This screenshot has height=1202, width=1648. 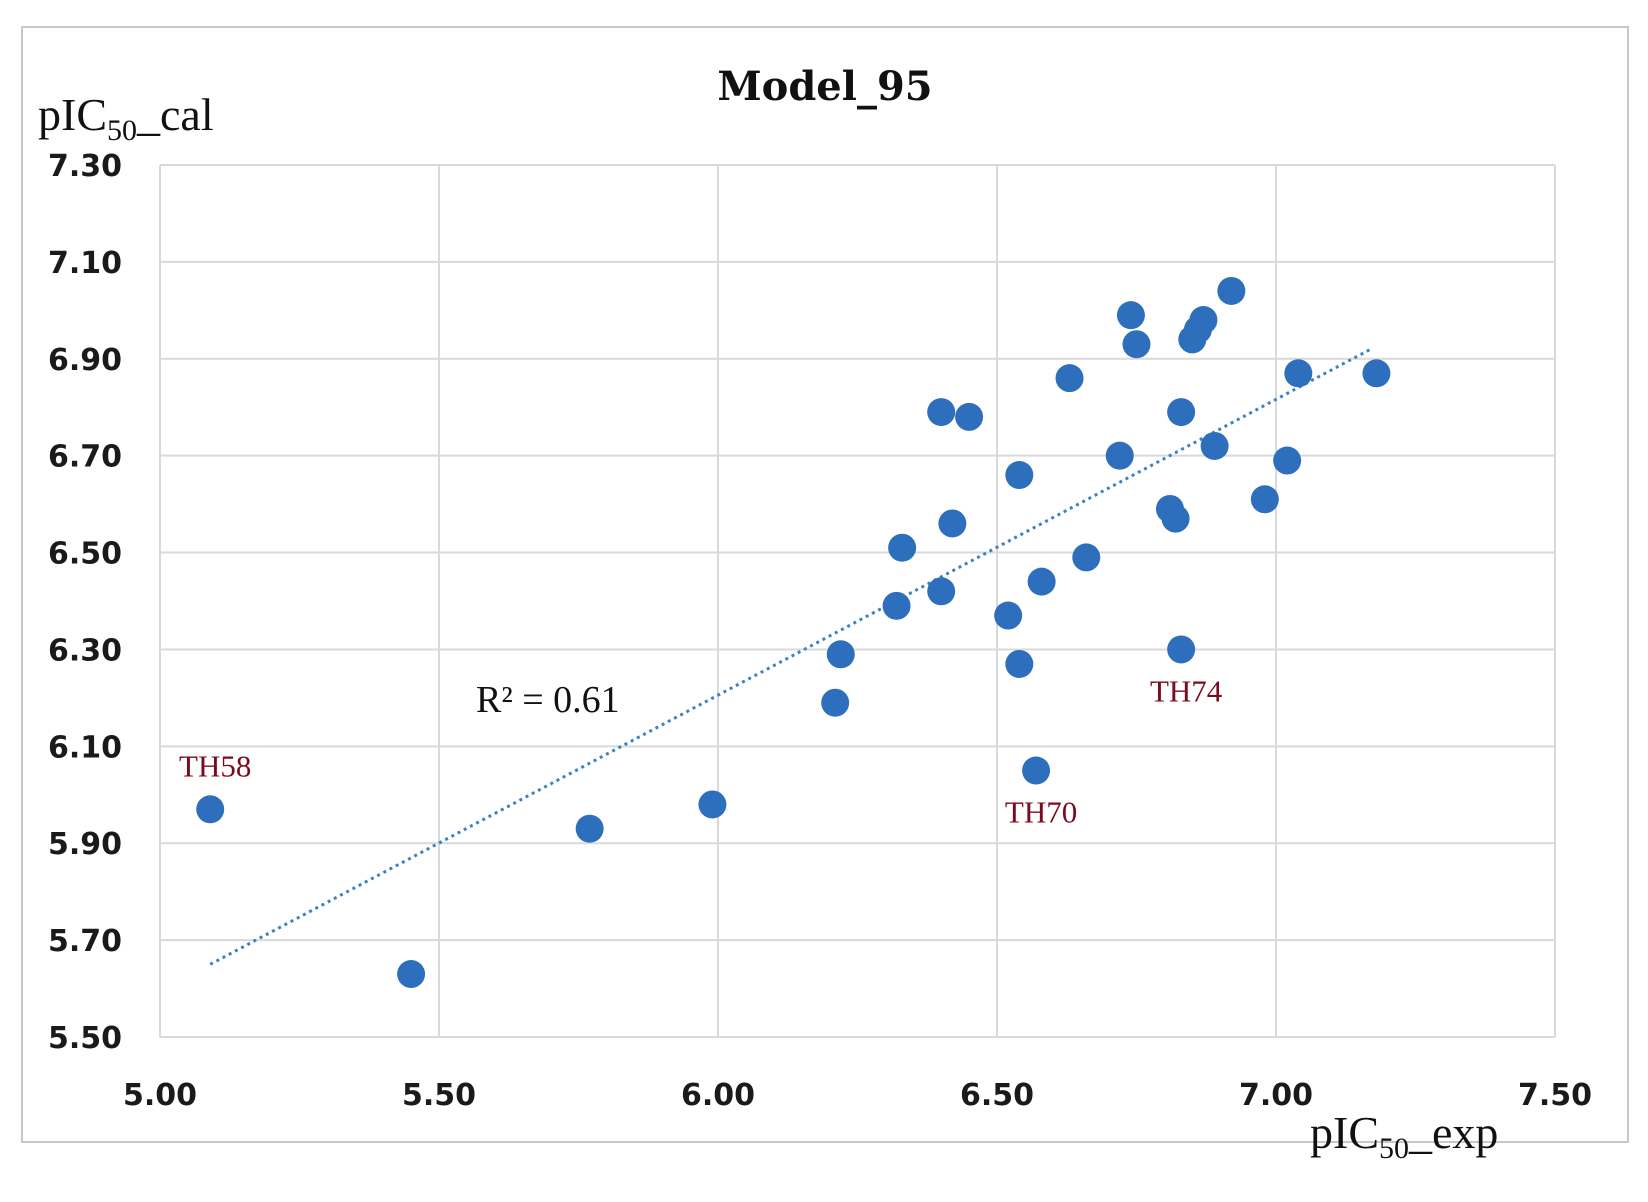 I want to click on chart-title: Model_95, so click(x=824, y=86).